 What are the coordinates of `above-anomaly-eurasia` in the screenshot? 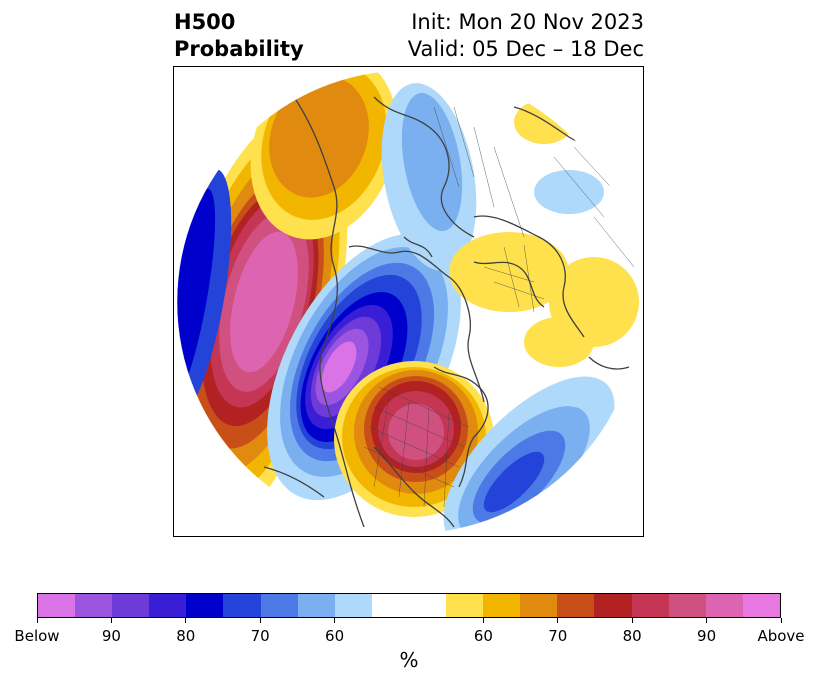 It's located at (544, 233).